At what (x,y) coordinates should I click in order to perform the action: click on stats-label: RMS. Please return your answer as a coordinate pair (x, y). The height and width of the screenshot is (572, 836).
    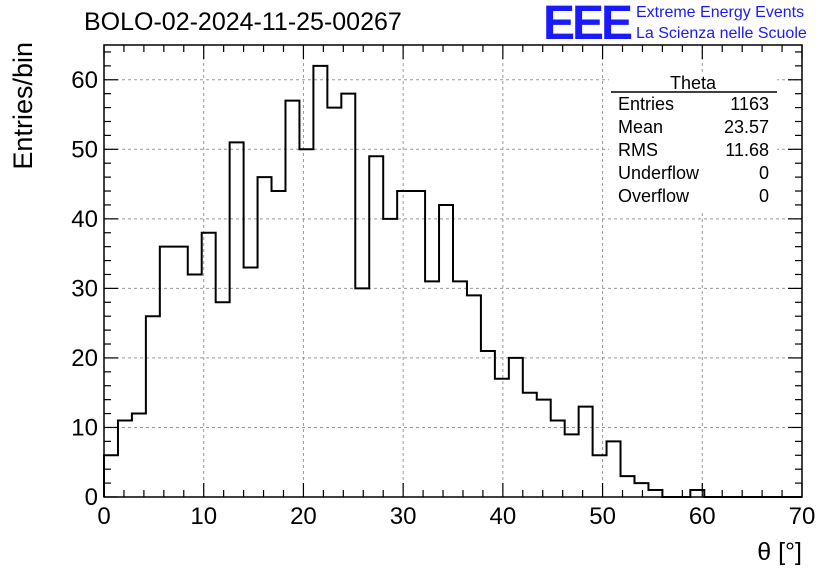
    Looking at the image, I should click on (638, 150).